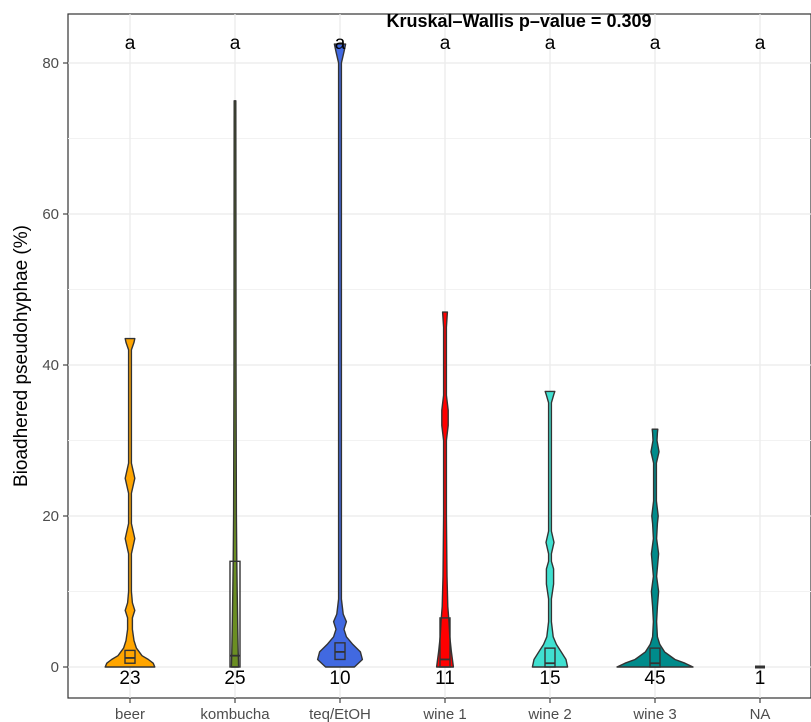  I want to click on count-label: 15, so click(549, 678).